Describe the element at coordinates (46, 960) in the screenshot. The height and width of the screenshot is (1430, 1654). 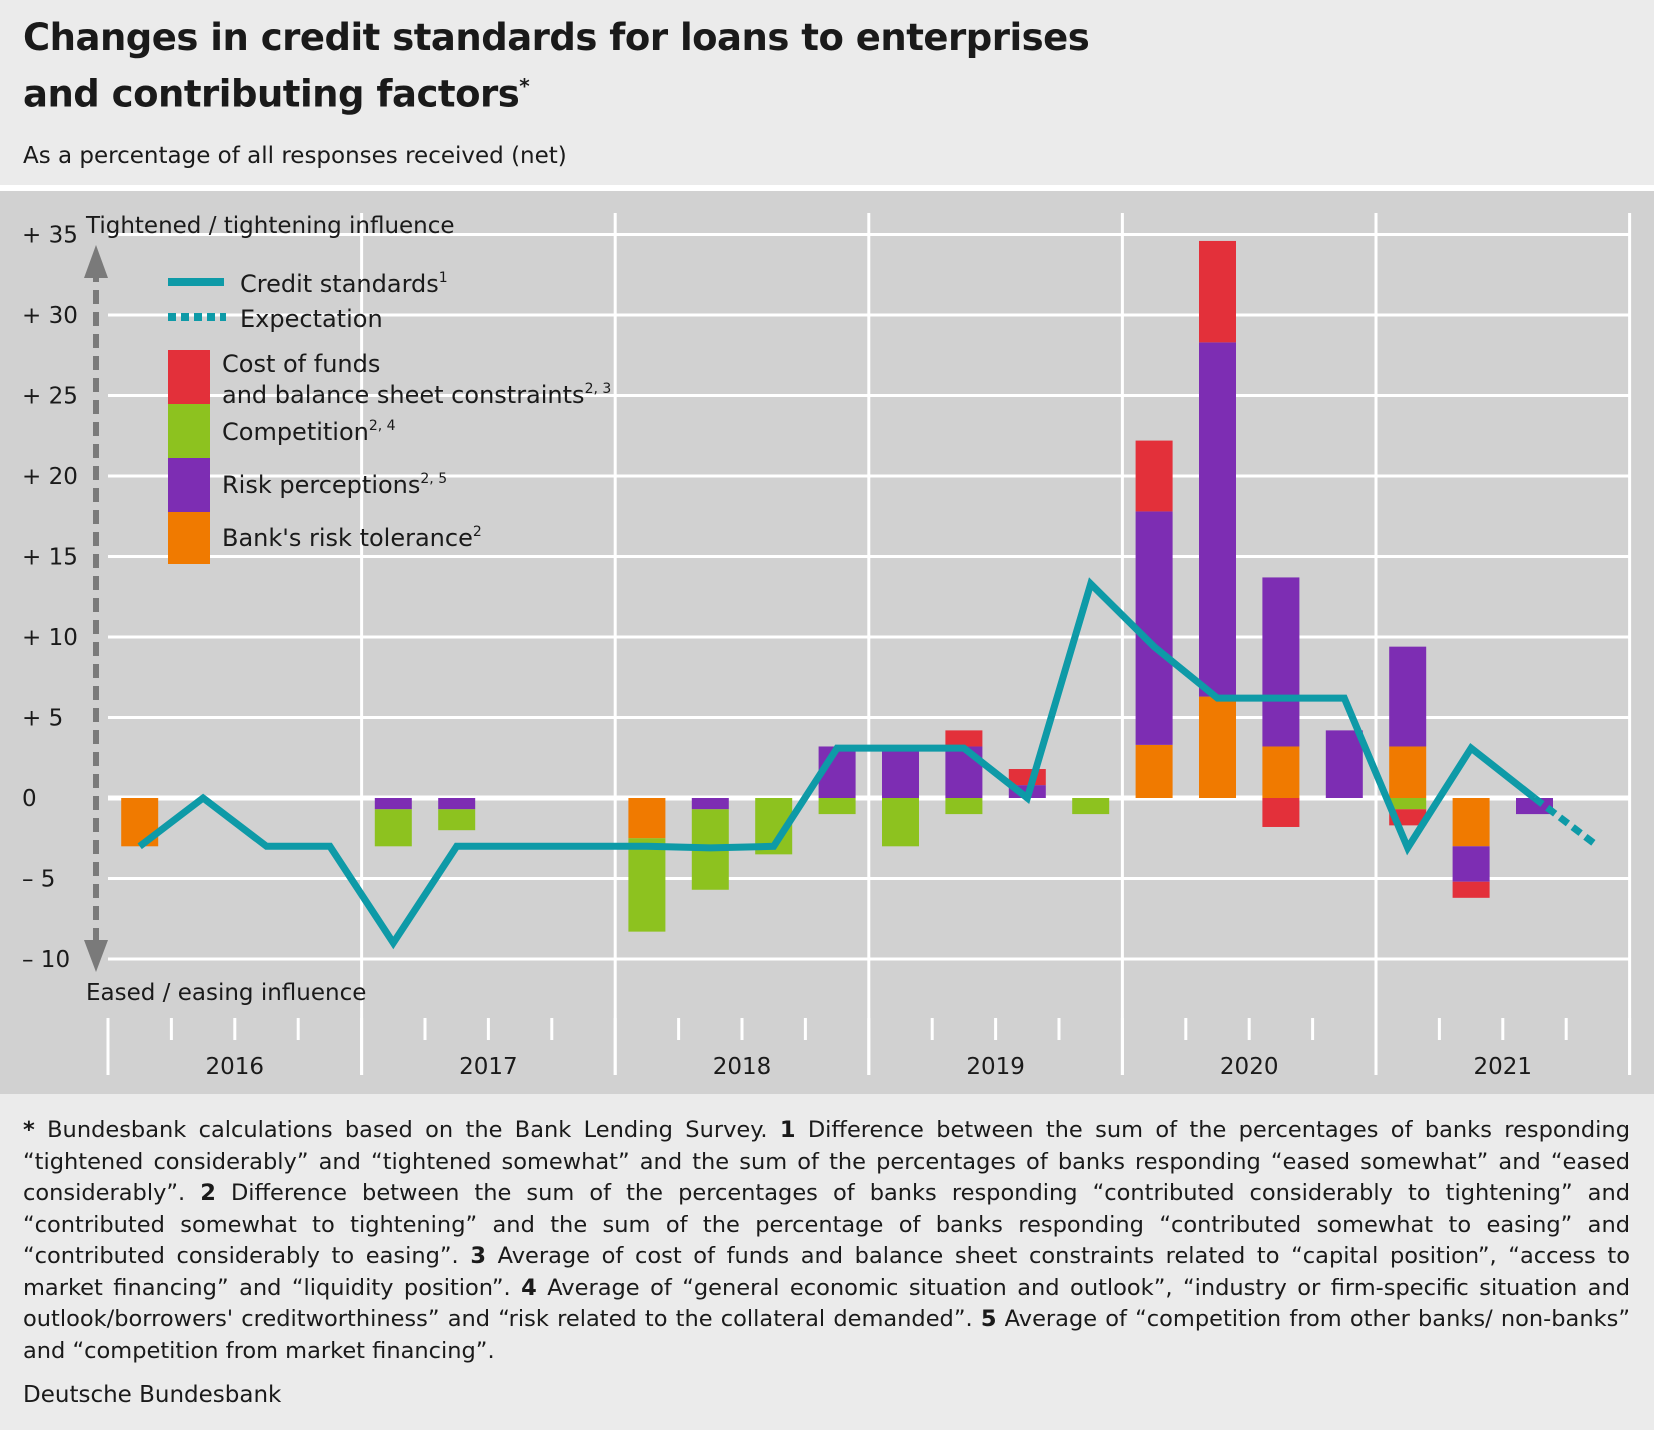
I see `y-tick-label: – 10` at that location.